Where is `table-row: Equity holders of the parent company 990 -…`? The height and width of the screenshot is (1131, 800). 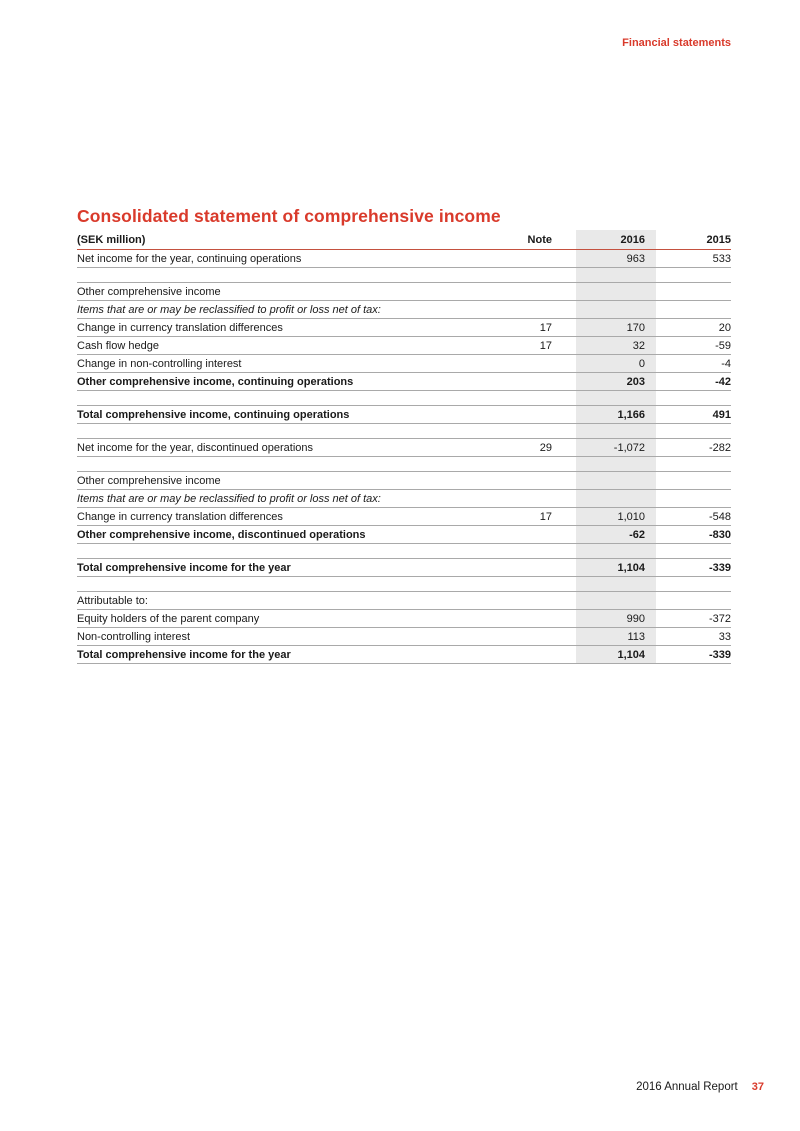
table-row: Equity holders of the parent company 990 -… is located at coordinates (404, 619).